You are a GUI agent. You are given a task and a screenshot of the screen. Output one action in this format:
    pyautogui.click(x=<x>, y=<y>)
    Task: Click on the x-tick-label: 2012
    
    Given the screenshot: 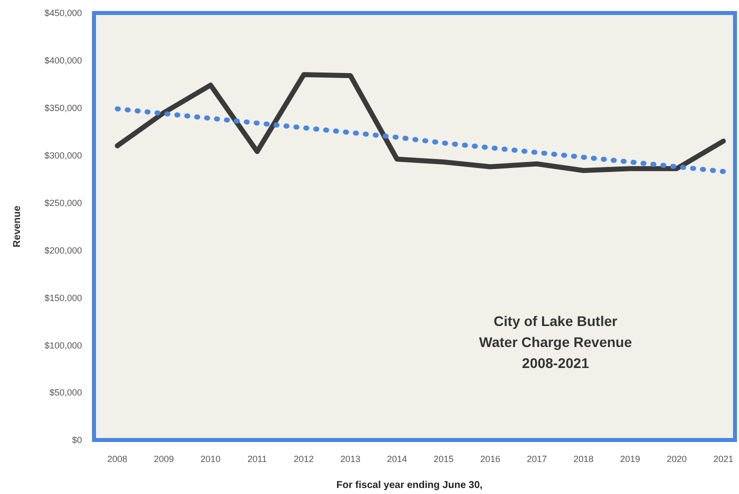 What is the action you would take?
    pyautogui.click(x=304, y=459)
    